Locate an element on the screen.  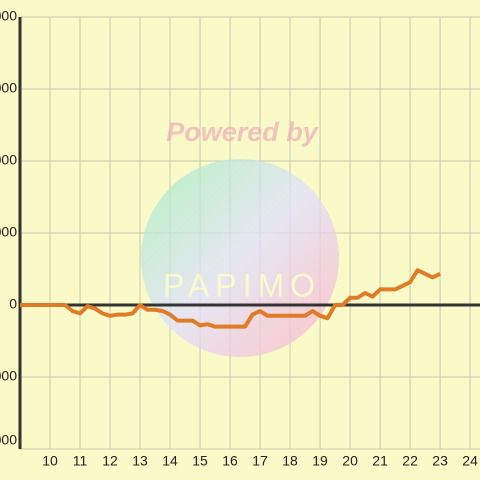
x-tick-label: 10 is located at coordinates (50, 461).